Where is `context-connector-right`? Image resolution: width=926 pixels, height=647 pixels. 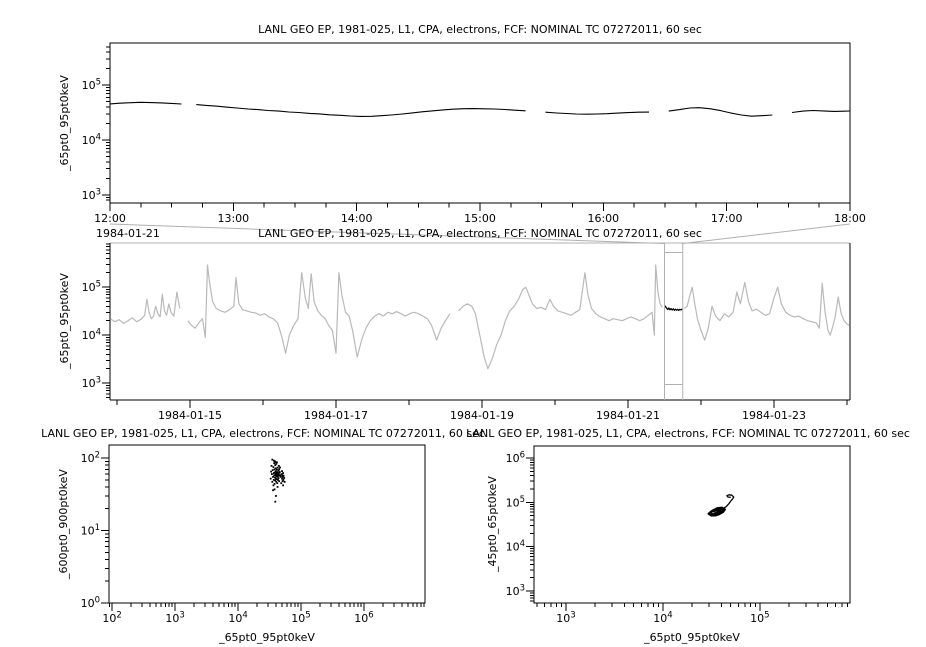 context-connector-right is located at coordinates (766, 233).